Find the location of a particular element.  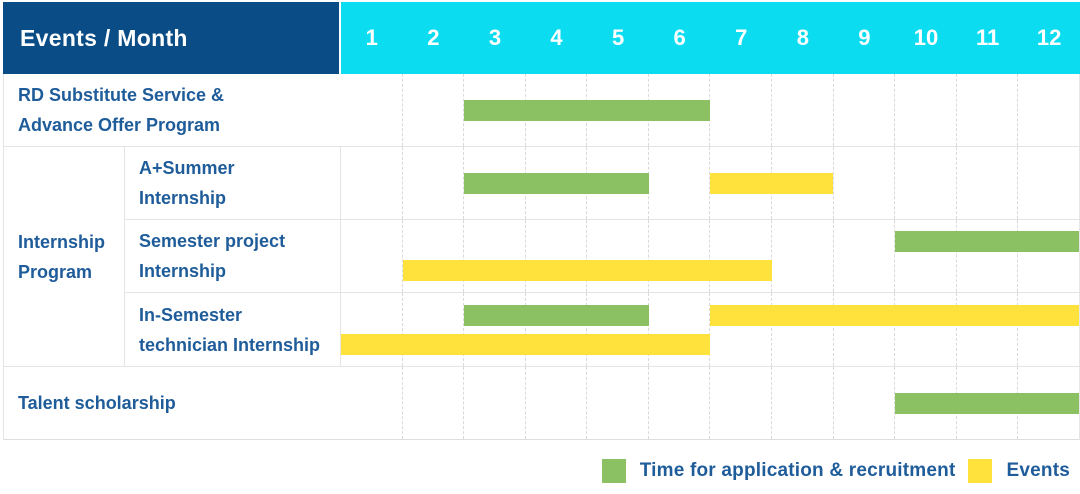

gantt-row: In-Semester technician Internship is located at coordinates (602, 329).